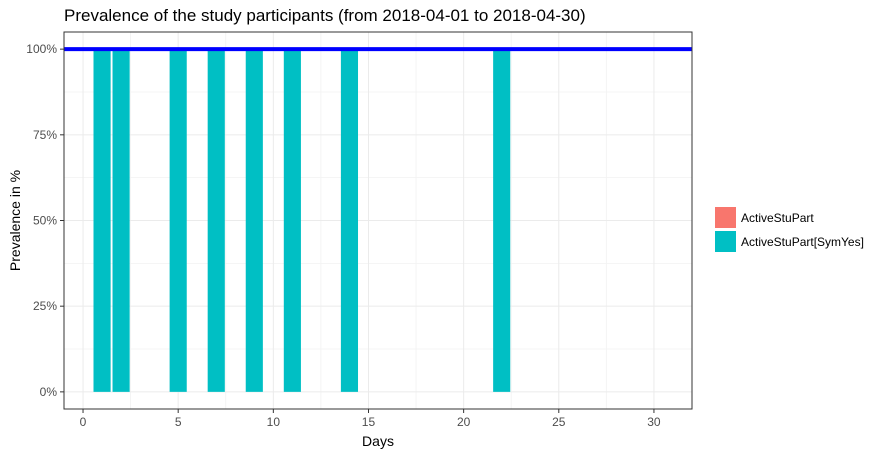 The width and height of the screenshot is (877, 456). Describe the element at coordinates (45, 306) in the screenshot. I see `y-tick-label: 25%` at that location.